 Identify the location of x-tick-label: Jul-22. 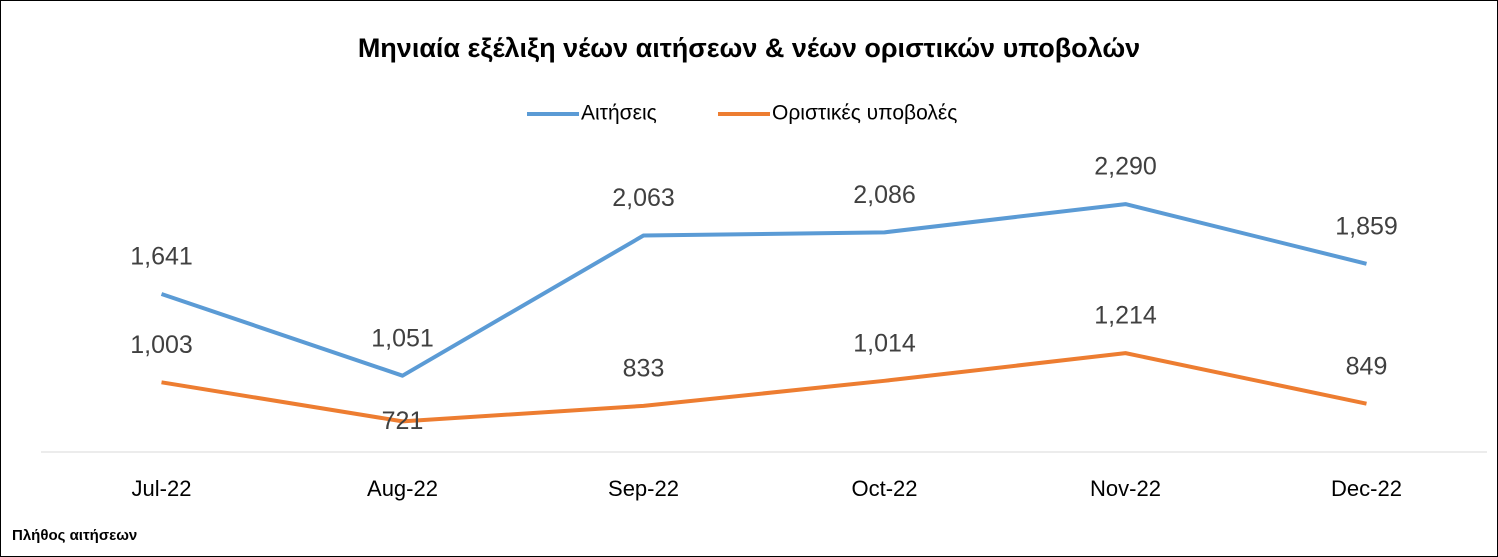
(162, 488).